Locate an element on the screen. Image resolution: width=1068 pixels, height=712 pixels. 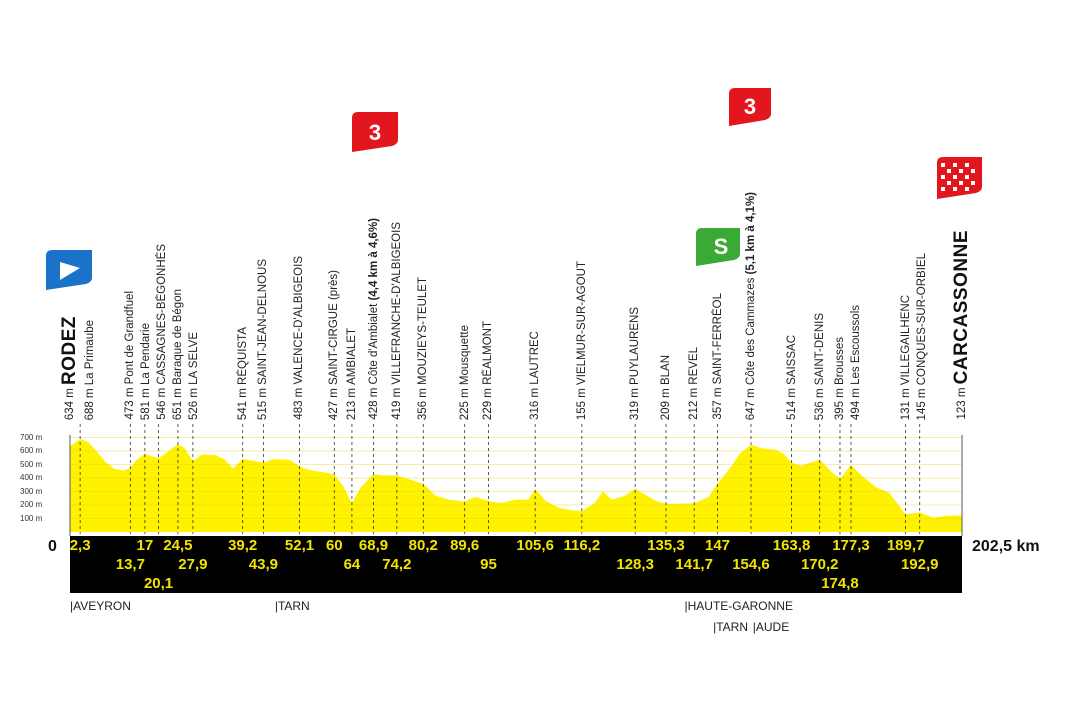
km-label: 154,6 is located at coordinates (751, 564).